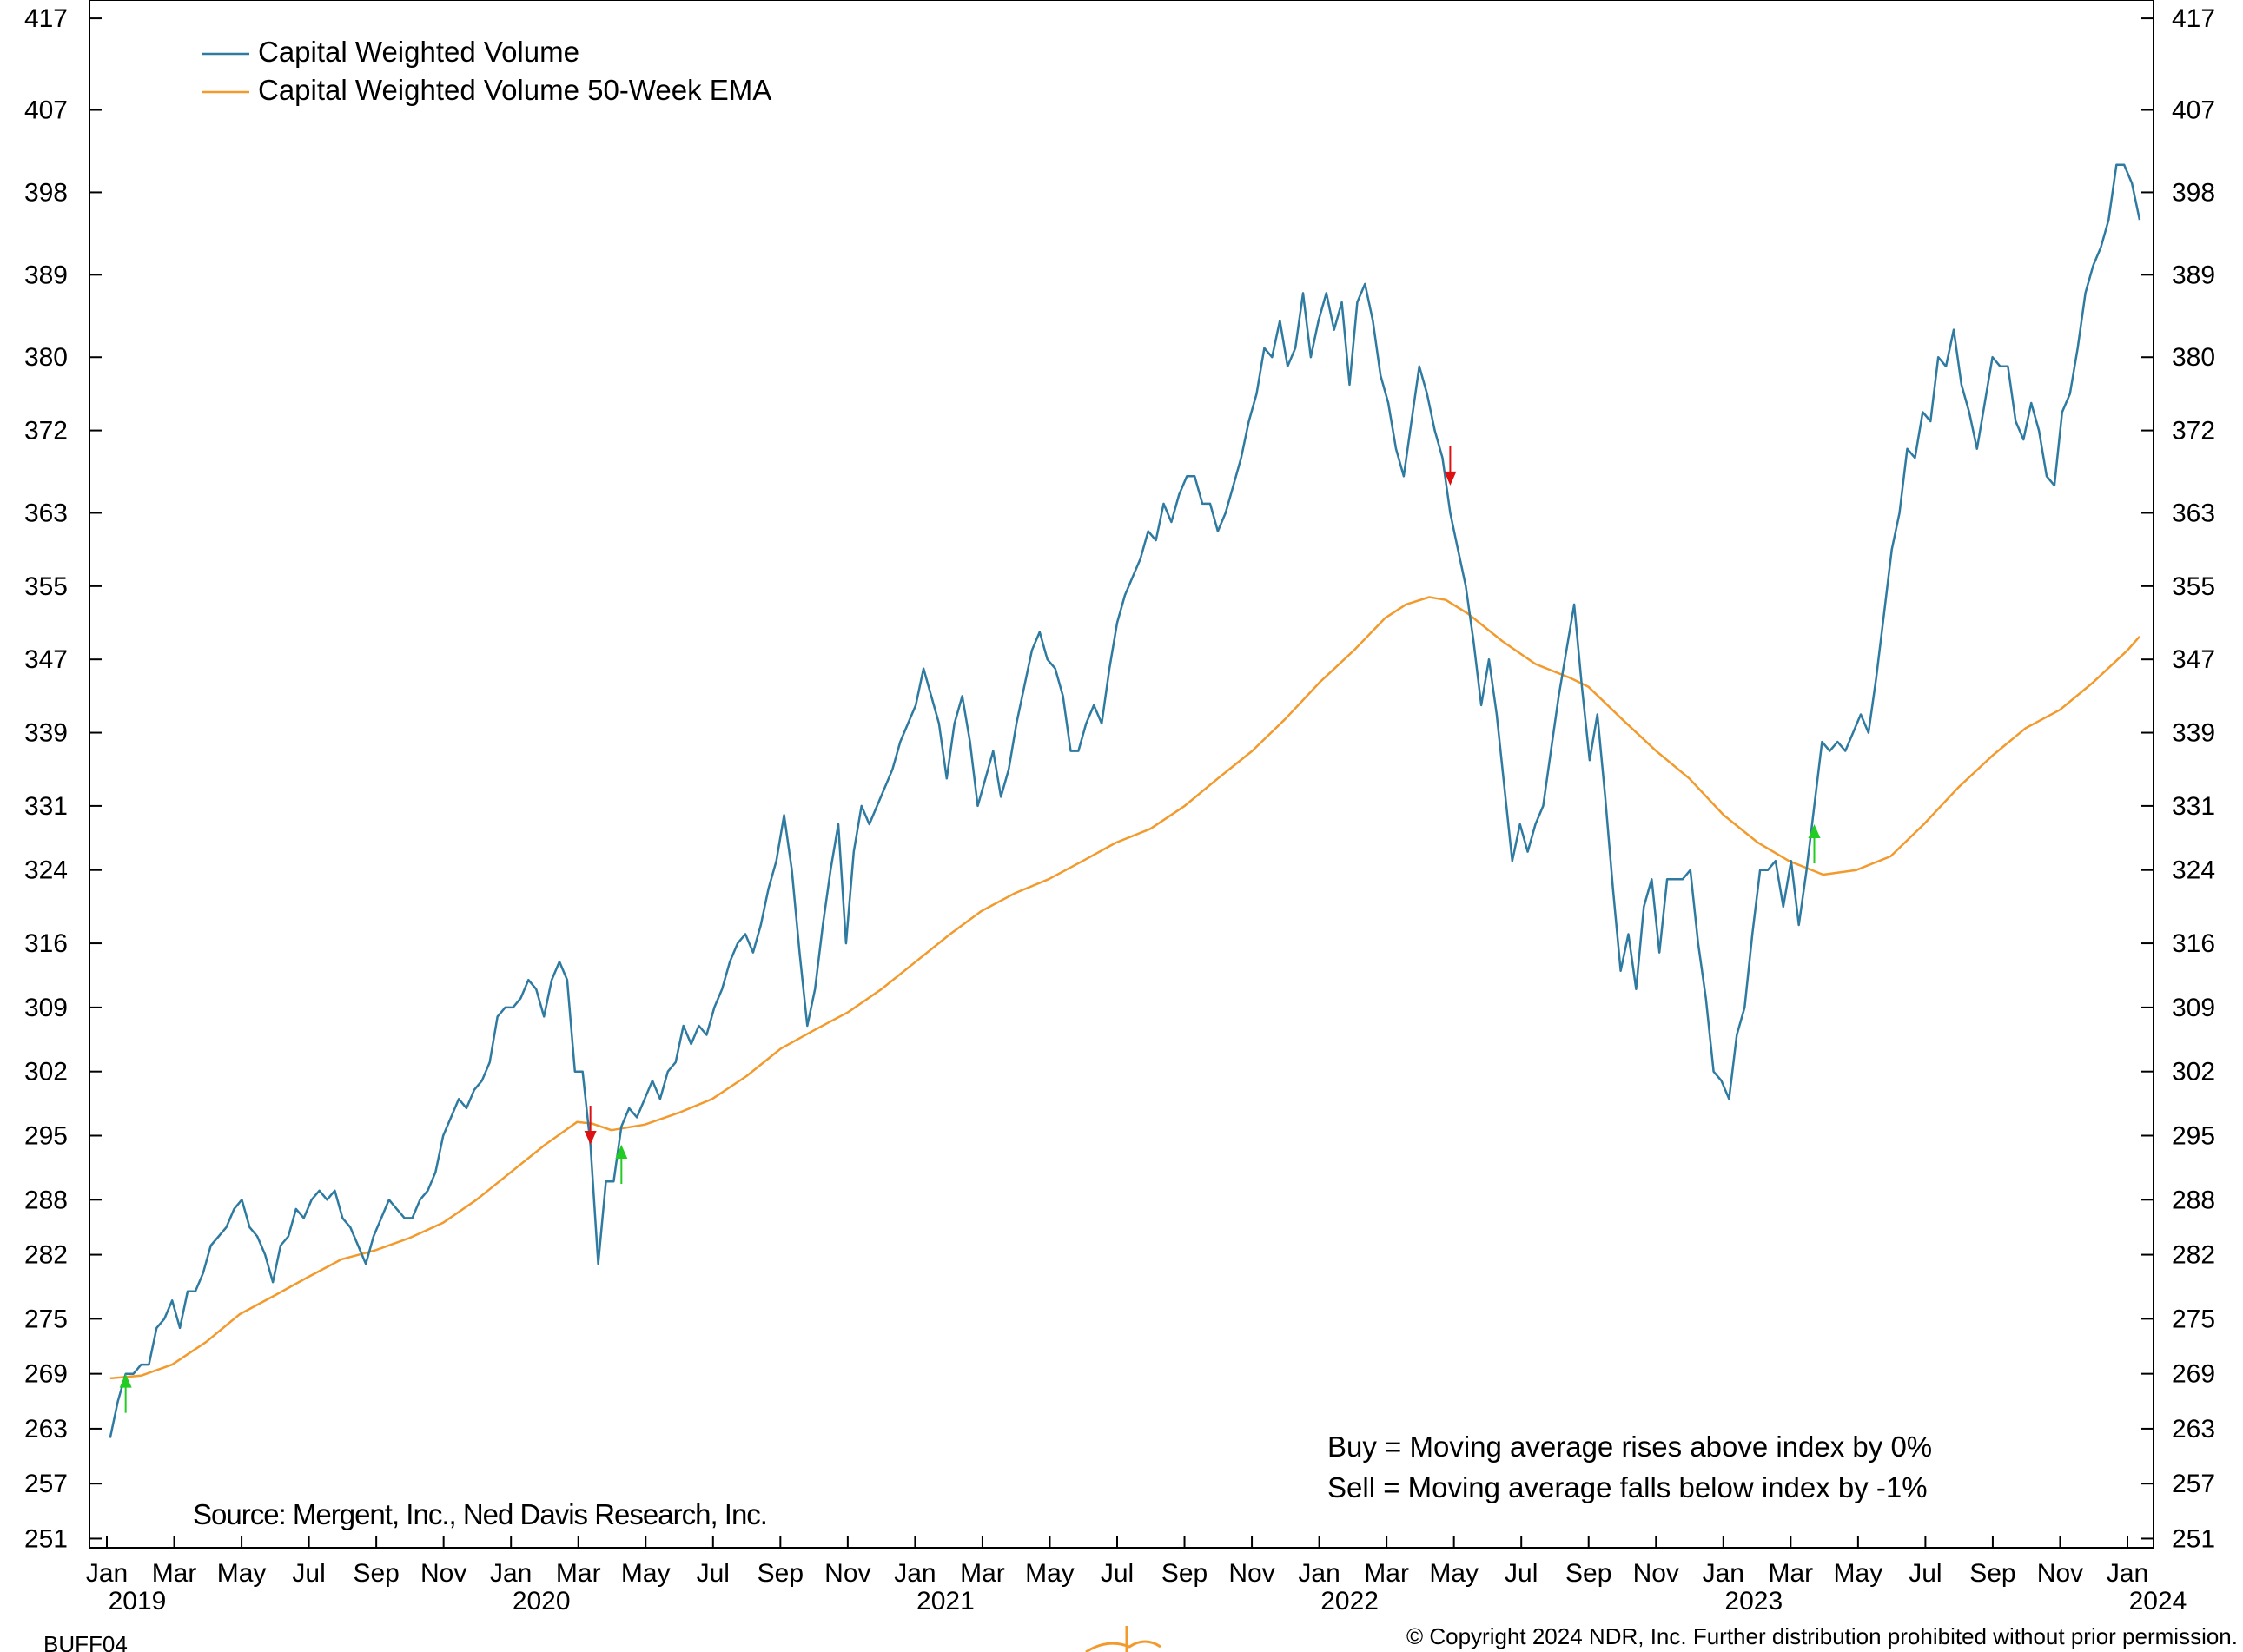 This screenshot has width=2243, height=1652. I want to click on y-tick-label-right: 309, so click(2194, 1008).